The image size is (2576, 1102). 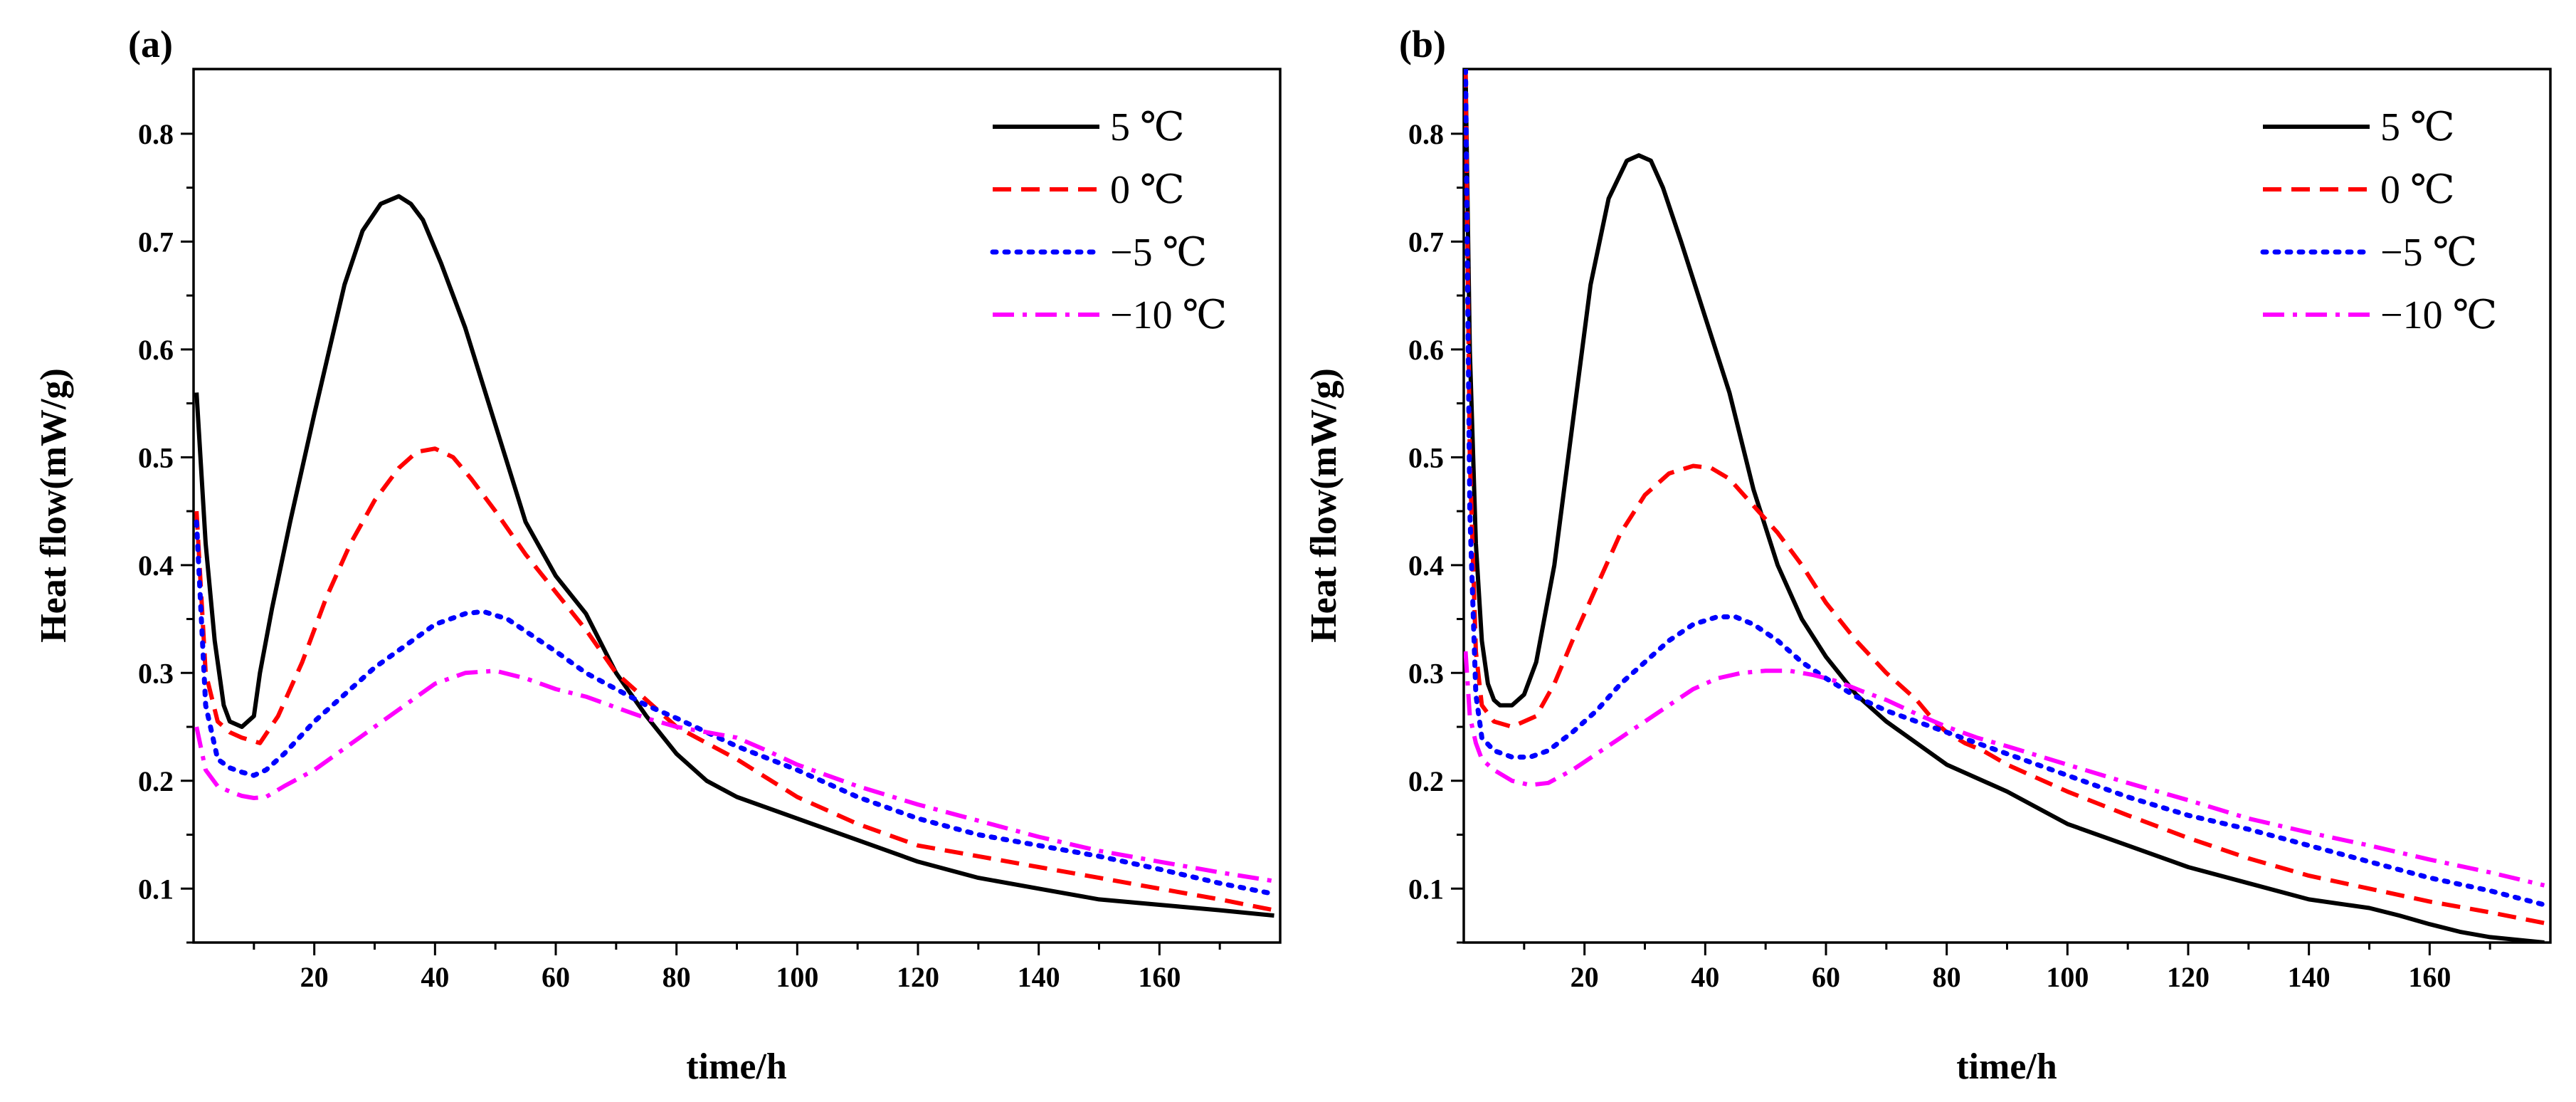 What do you see at coordinates (2006, 1066) in the screenshot?
I see `panel-b-x-axis-title: time/h` at bounding box center [2006, 1066].